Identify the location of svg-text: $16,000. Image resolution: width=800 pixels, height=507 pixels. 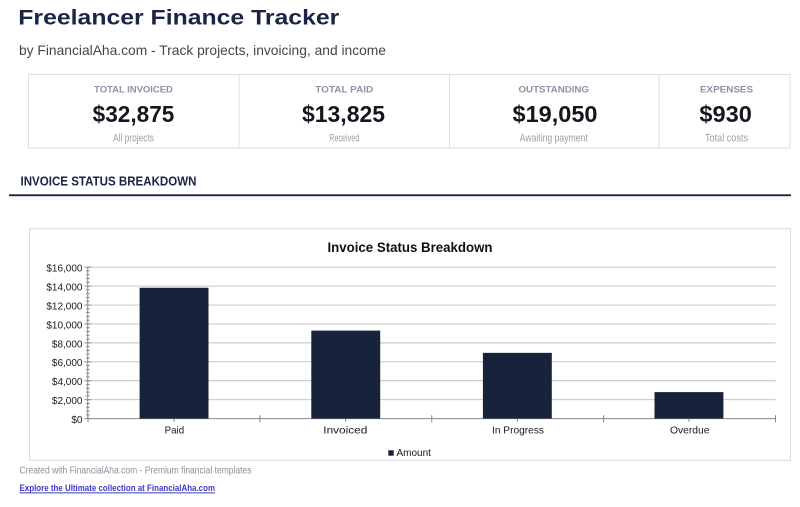
(64, 269).